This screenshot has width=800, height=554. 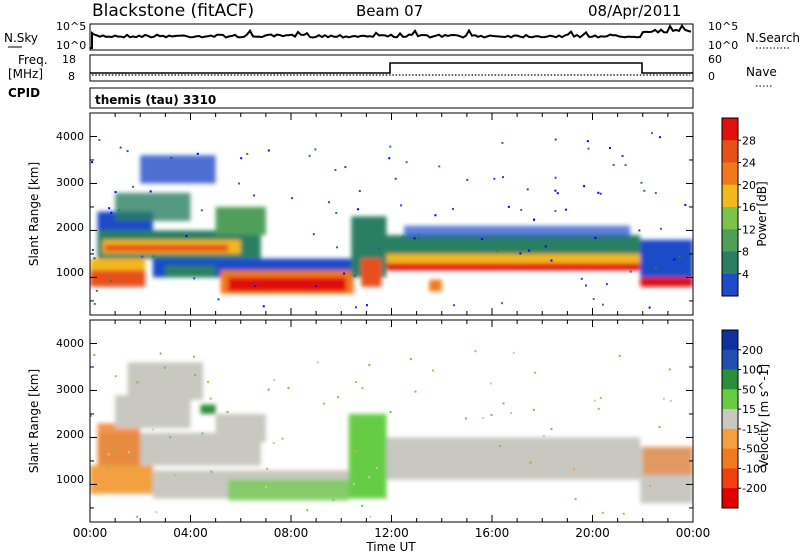 I want to click on colorbar-tick-label: 15, so click(x=749, y=409).